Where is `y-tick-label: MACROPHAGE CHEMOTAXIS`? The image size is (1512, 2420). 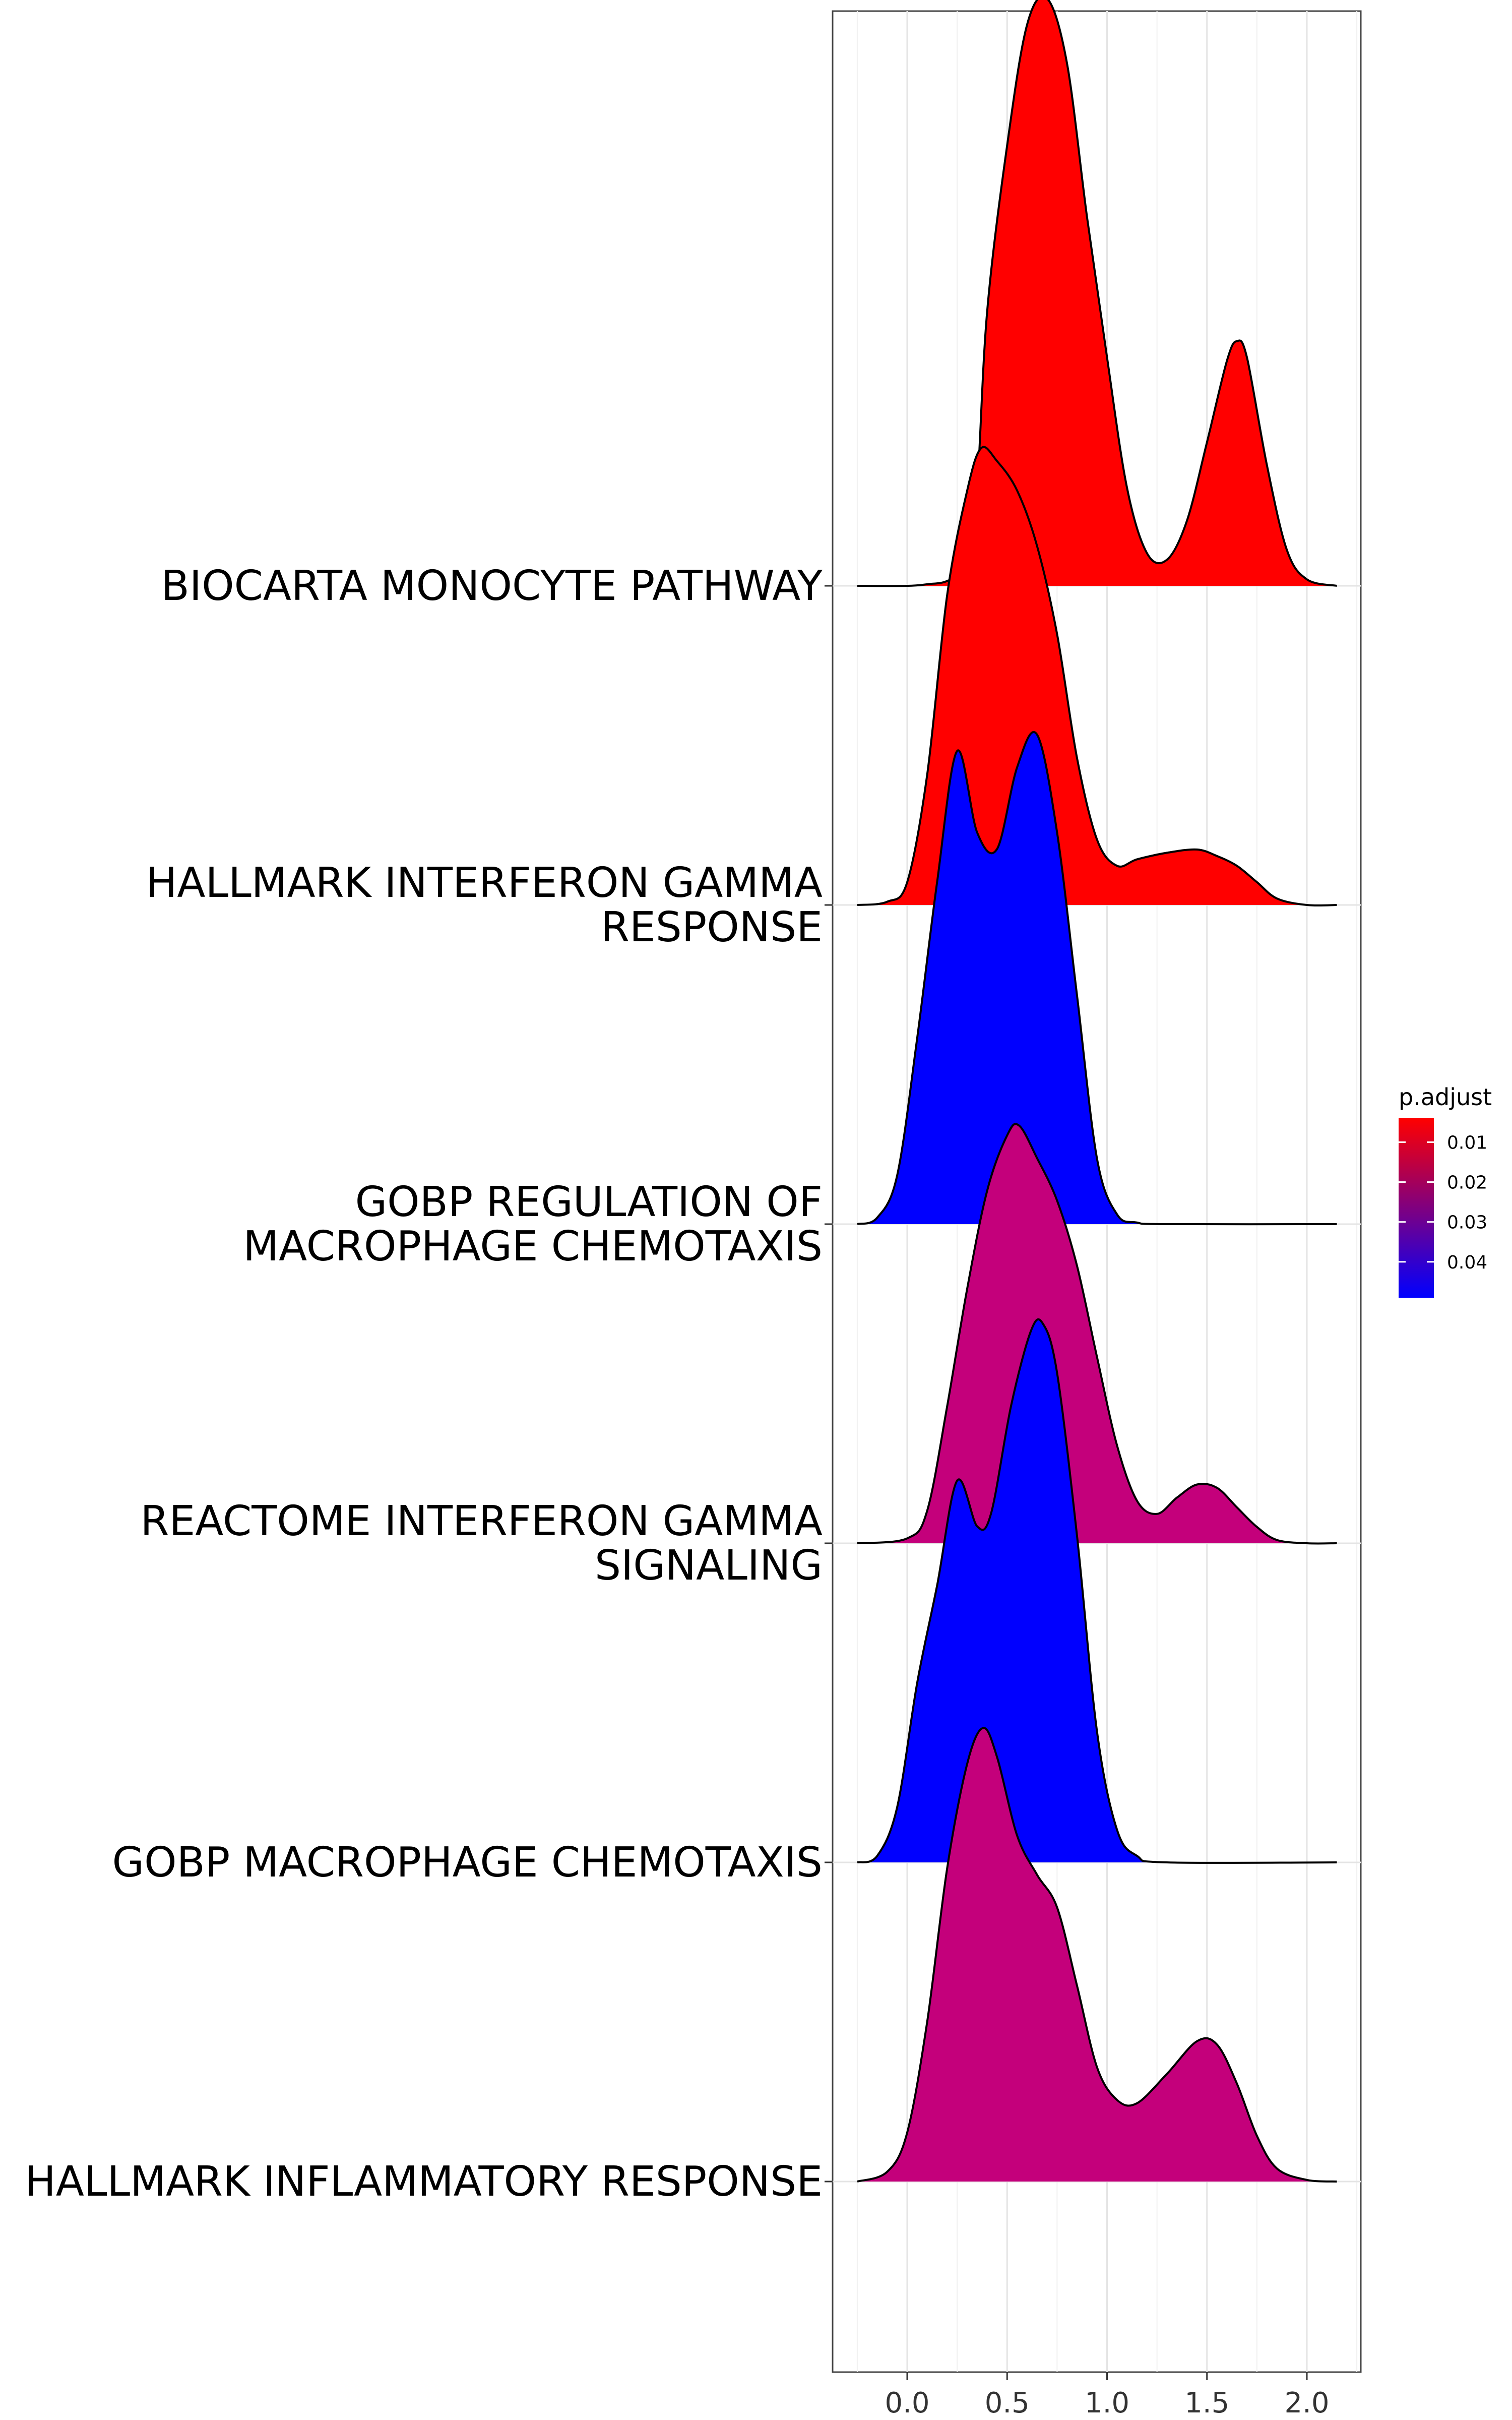
y-tick-label: MACROPHAGE CHEMOTAXIS is located at coordinates (533, 1246).